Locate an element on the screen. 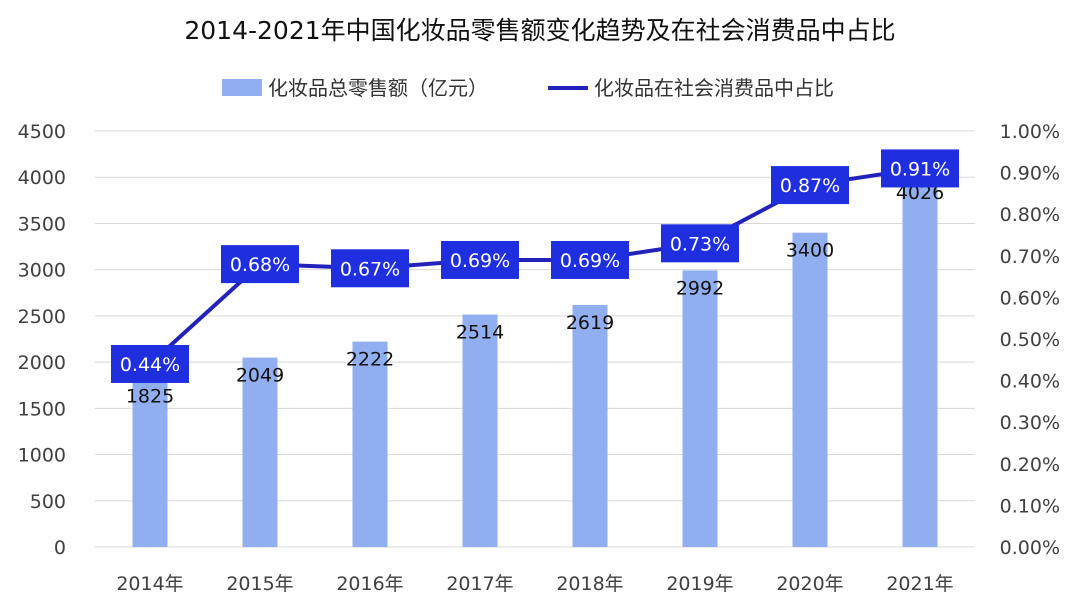 The image size is (1080, 612). right-tick-label: 1.00% is located at coordinates (1030, 132).